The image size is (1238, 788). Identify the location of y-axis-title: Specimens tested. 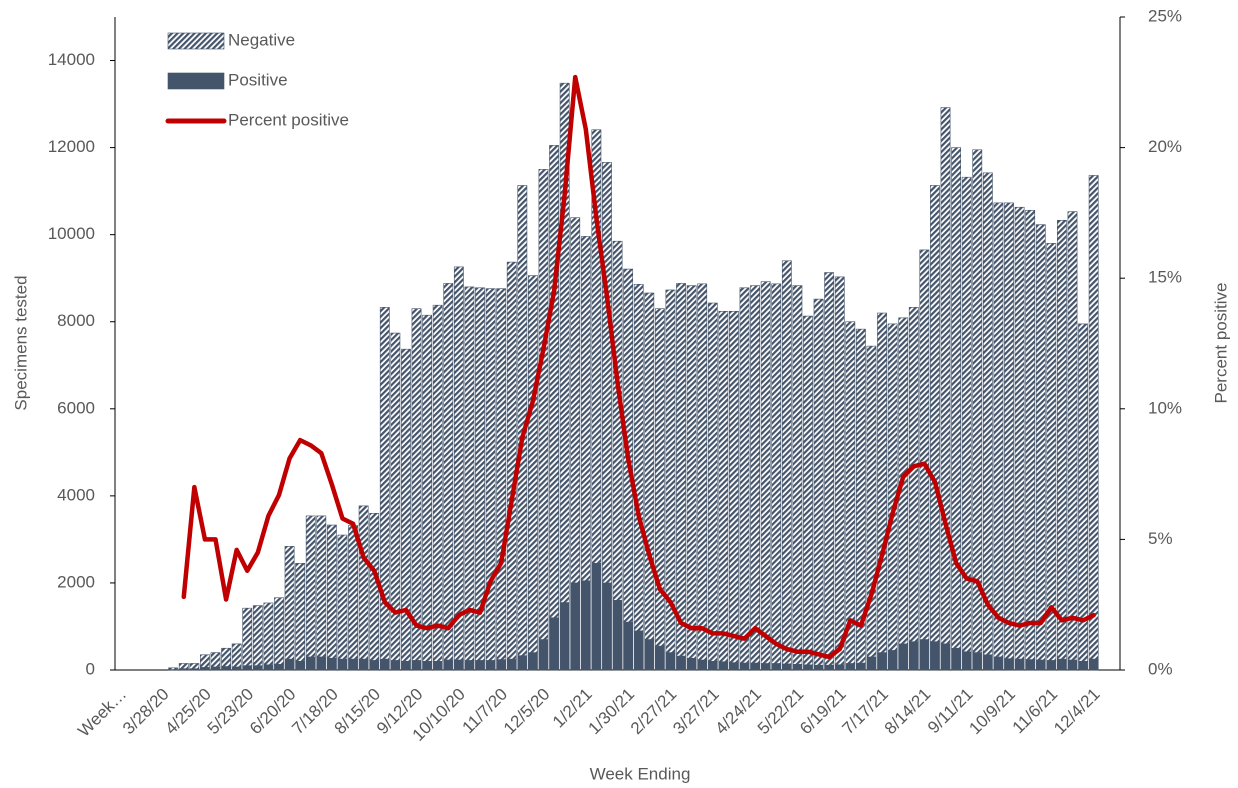
(20, 342).